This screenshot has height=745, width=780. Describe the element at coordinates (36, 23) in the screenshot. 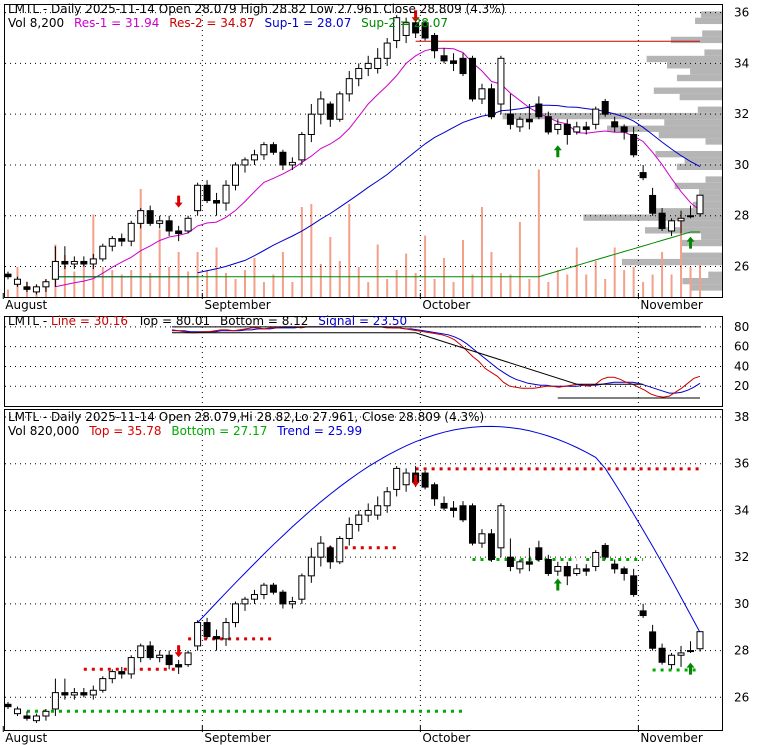

I see `price-header-volume: Vol 8,200` at that location.